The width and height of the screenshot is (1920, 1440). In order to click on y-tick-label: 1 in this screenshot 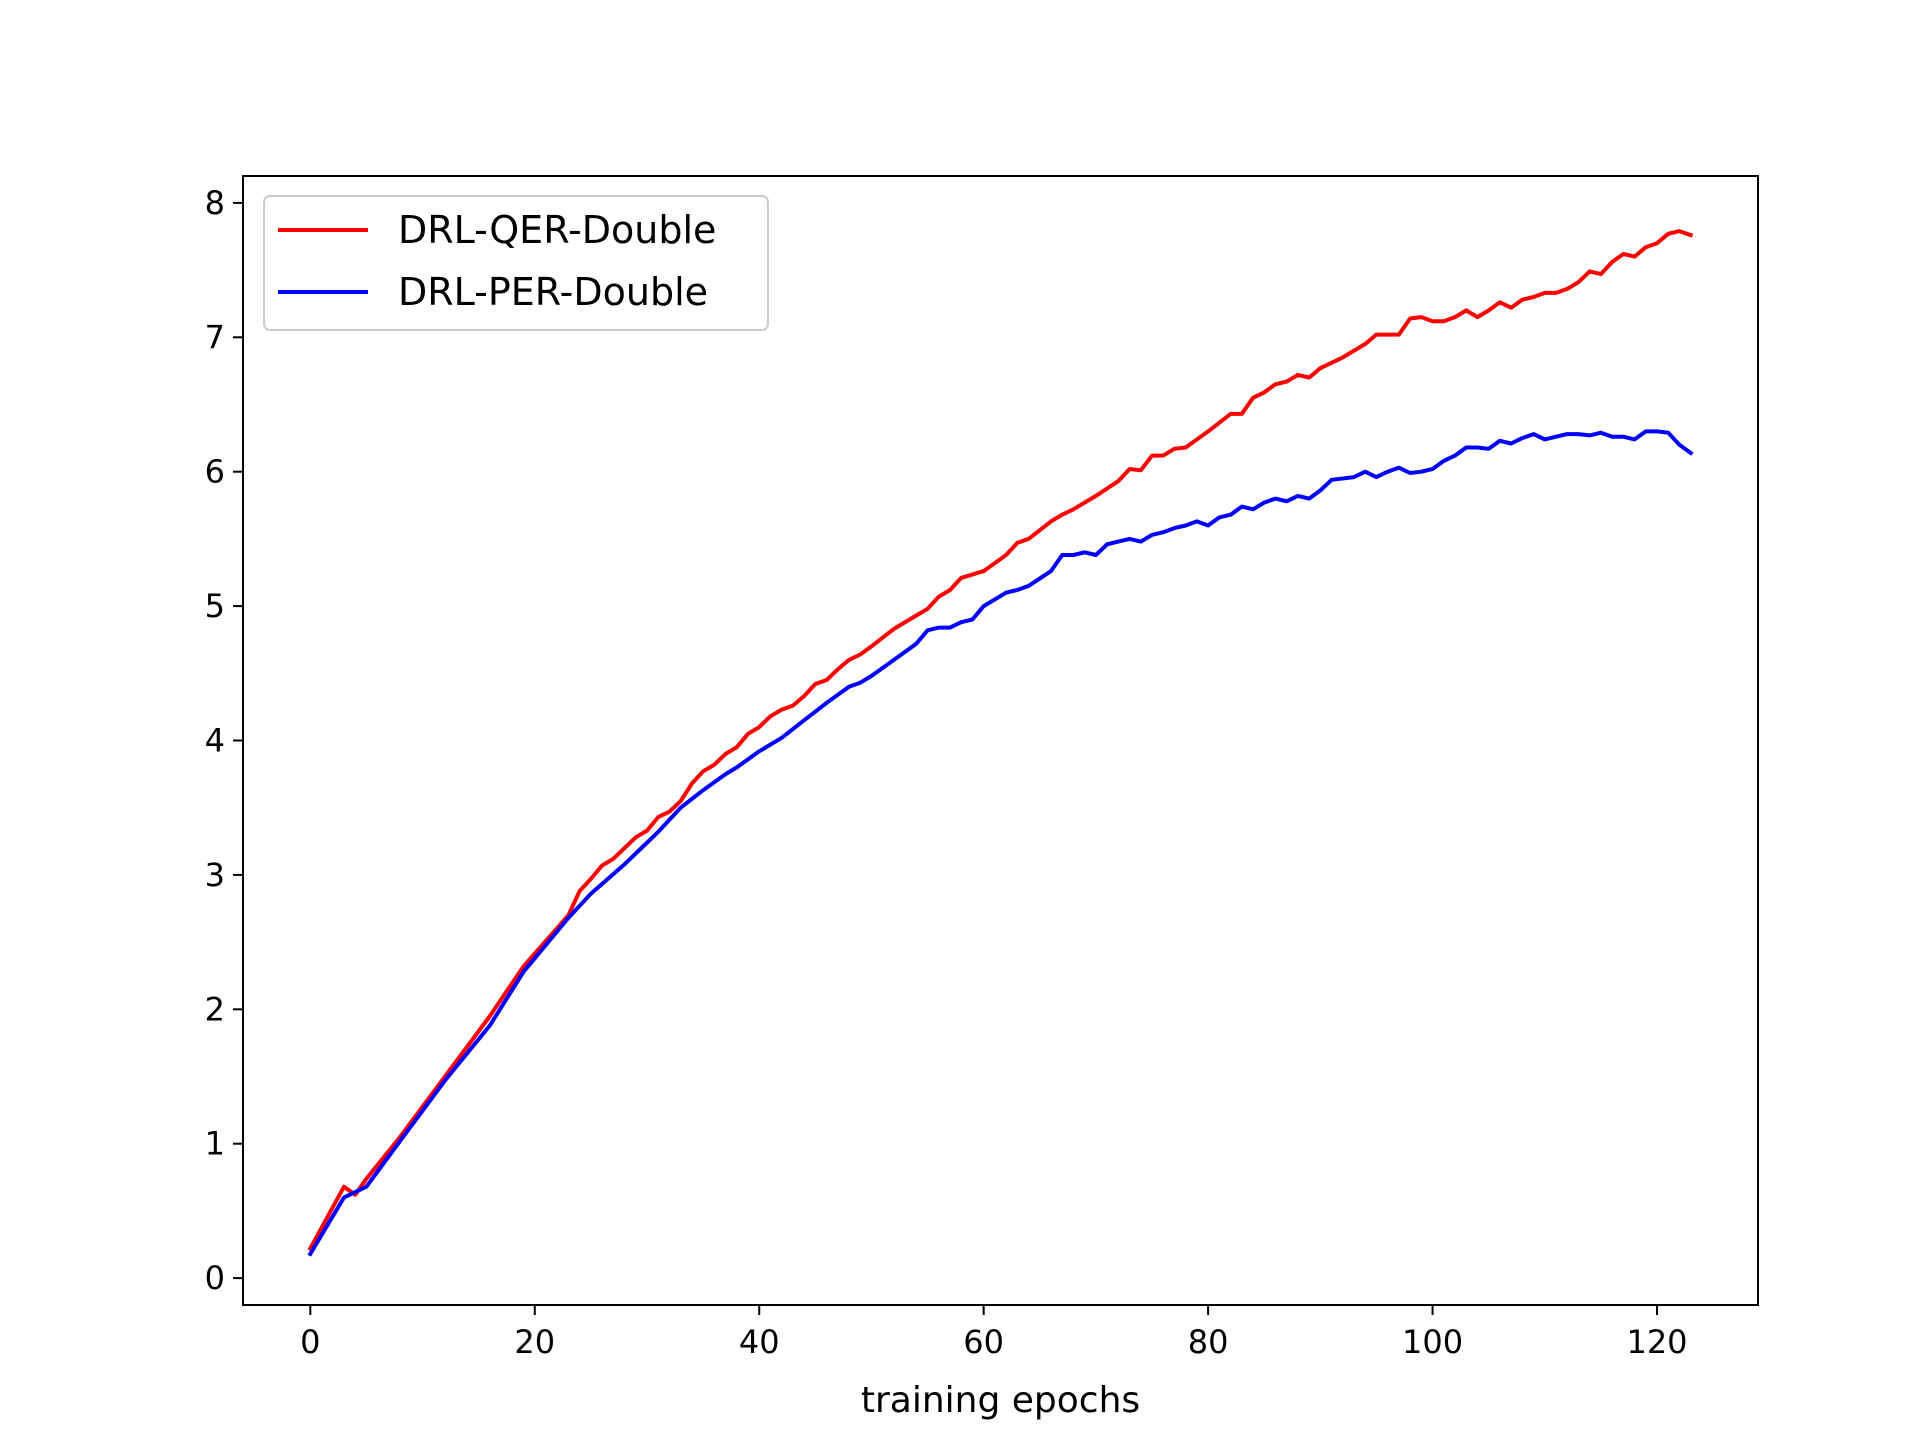, I will do `click(215, 1144)`.